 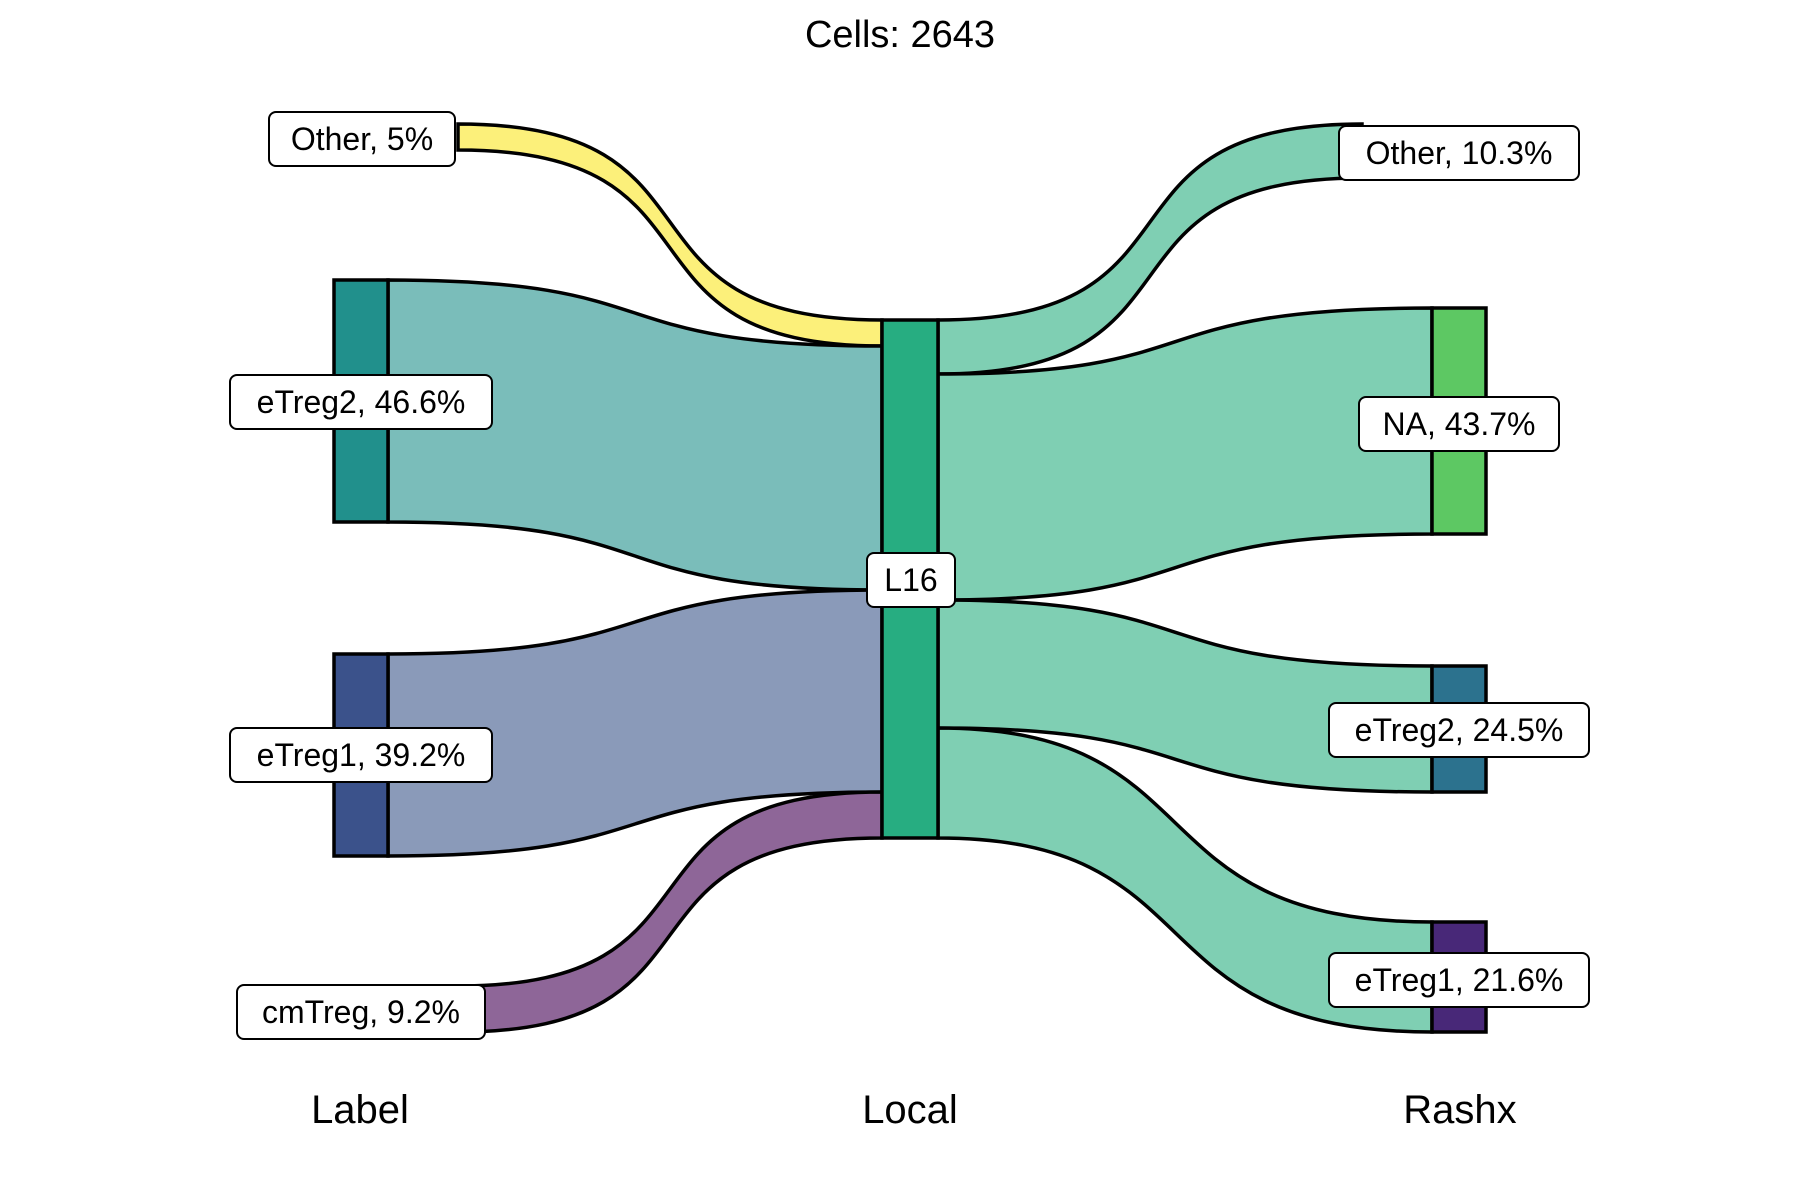 What do you see at coordinates (1459, 153) in the screenshot?
I see `rashx-node-other-label: Other, 10.3%` at bounding box center [1459, 153].